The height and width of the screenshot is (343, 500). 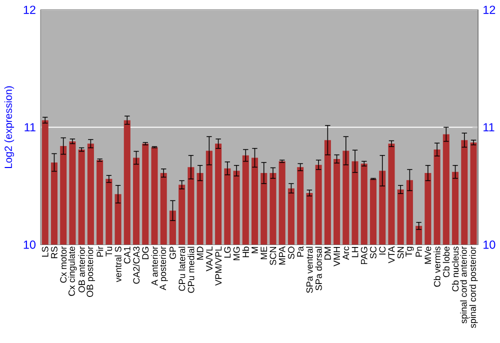 What do you see at coordinates (54, 252) in the screenshot?
I see `x-tick-label: RS` at bounding box center [54, 252].